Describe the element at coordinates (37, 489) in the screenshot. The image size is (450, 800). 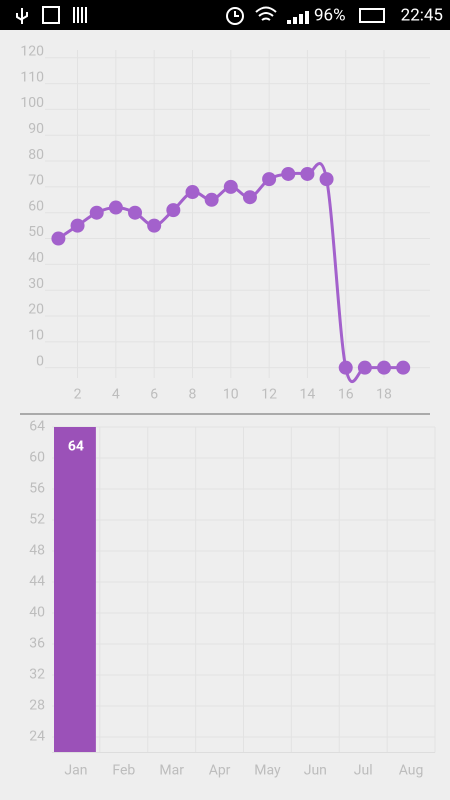
I see `y-tick-label: 56` at that location.